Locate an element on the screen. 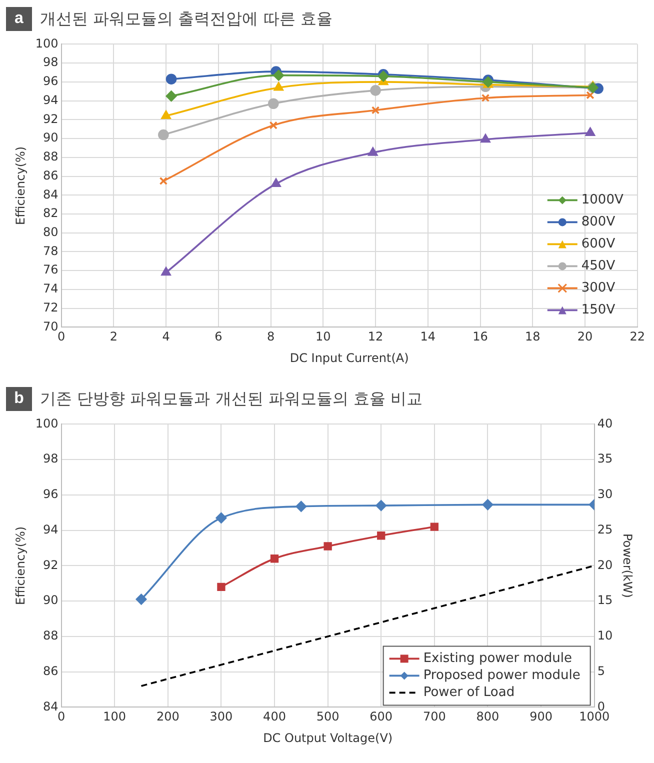  y2-tick-label: 15 is located at coordinates (605, 600).